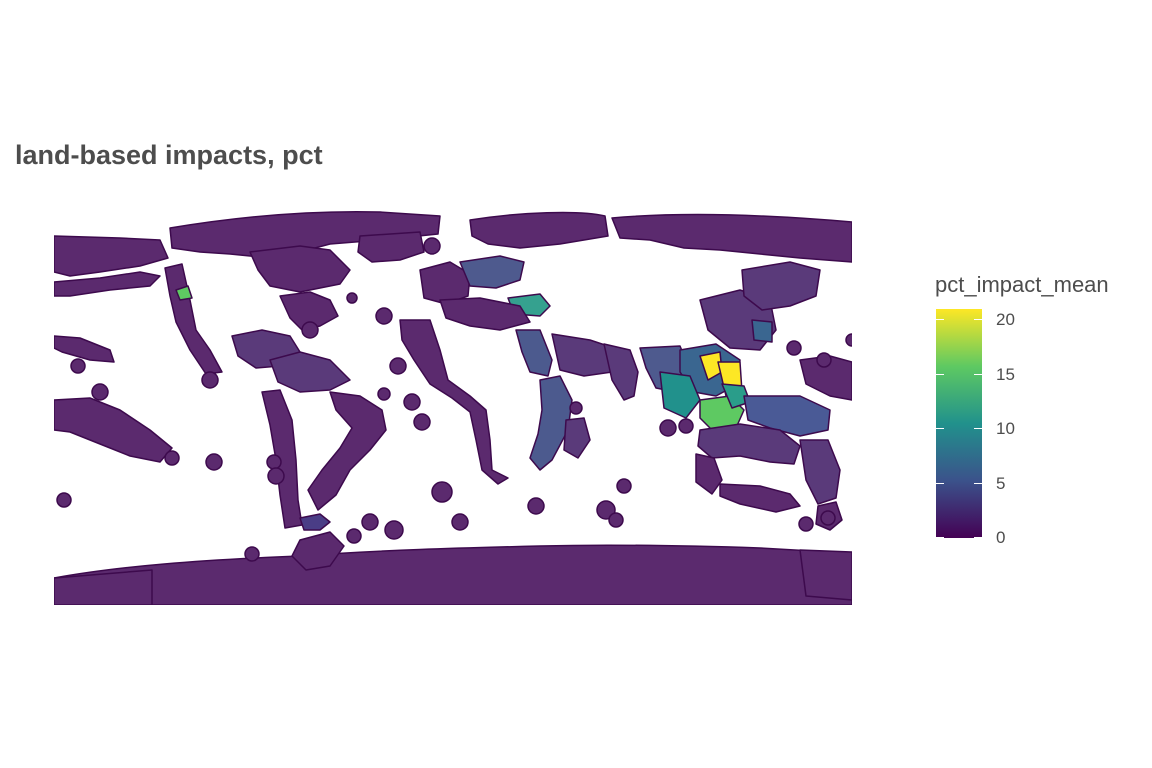 Image resolution: width=1152 pixels, height=768 pixels. What do you see at coordinates (1022, 409) in the screenshot?
I see `legend: pct_impact_mean 20 15 10 5 0` at bounding box center [1022, 409].